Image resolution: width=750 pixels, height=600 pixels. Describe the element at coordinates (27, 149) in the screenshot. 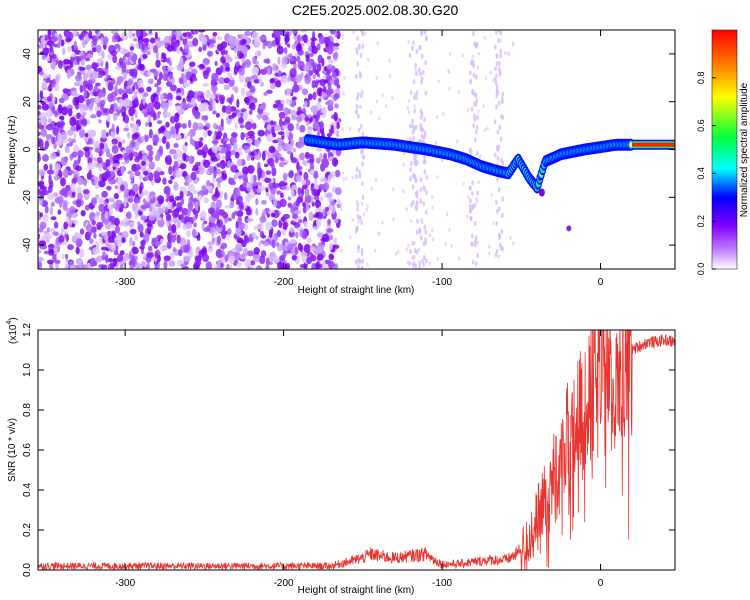

I see `y-tick-label: 0` at that location.